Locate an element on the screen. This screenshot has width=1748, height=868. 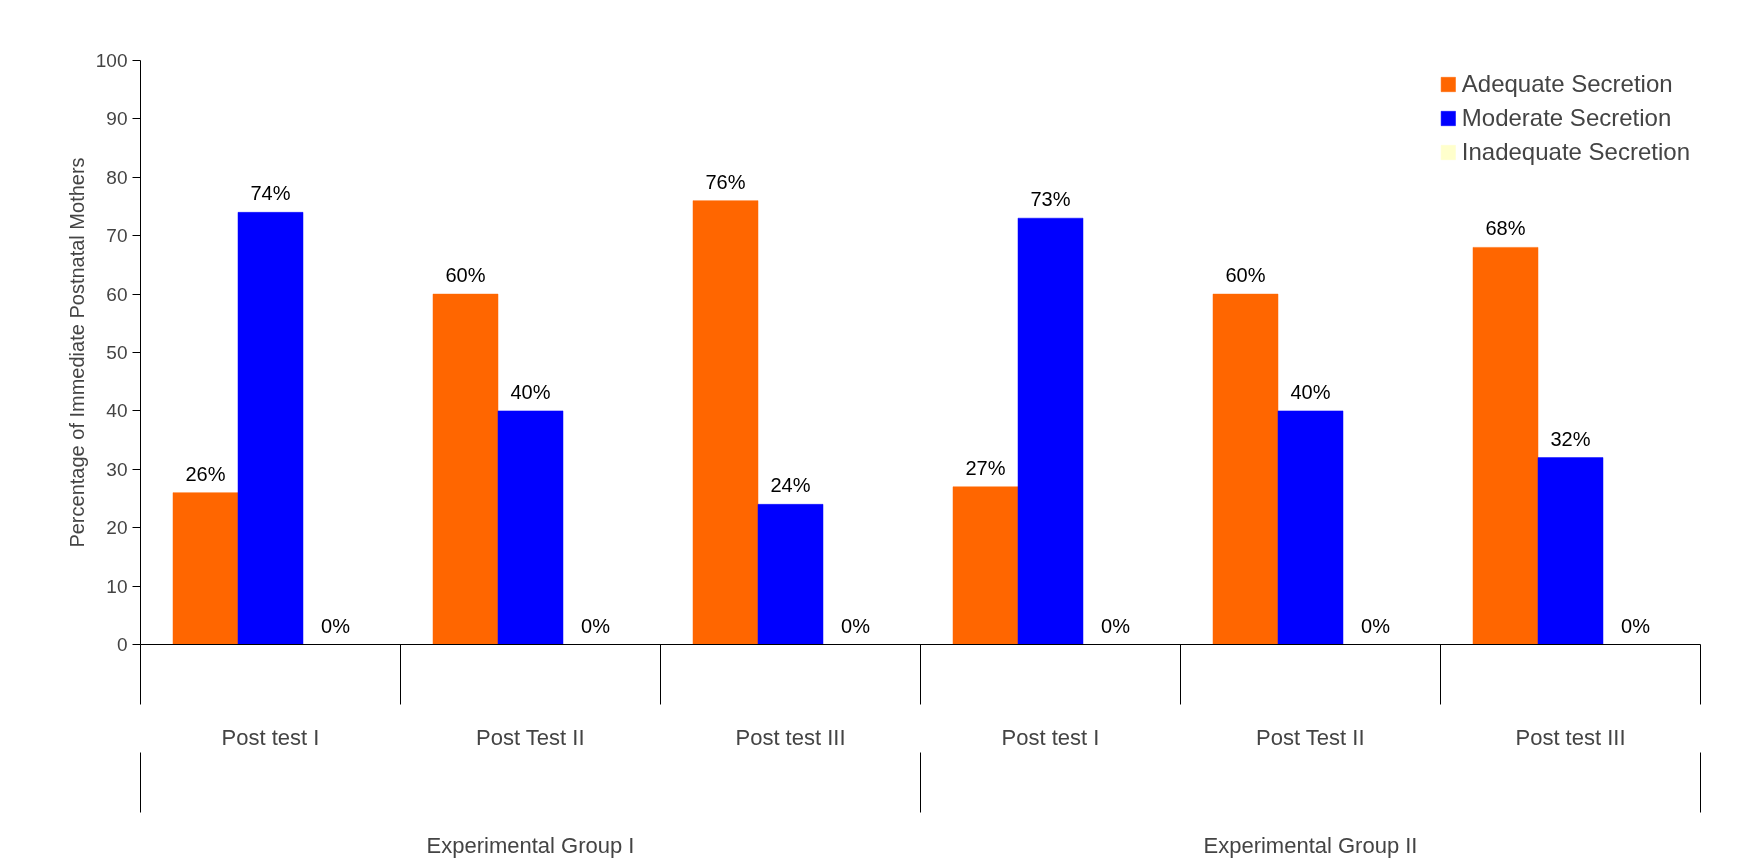
y-tick-label: 60 is located at coordinates (117, 294).